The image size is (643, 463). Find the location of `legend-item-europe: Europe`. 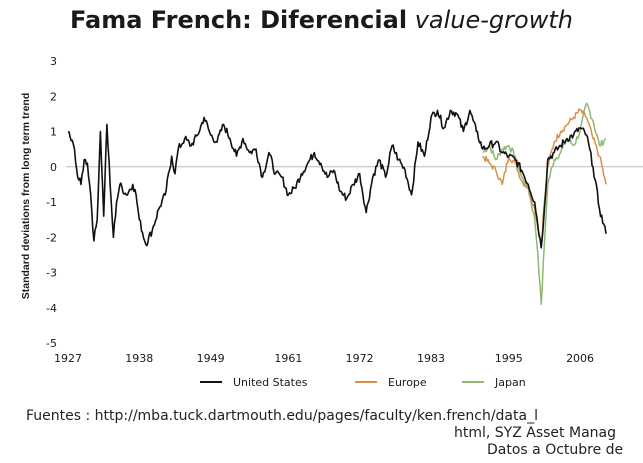

legend-item-europe: Europe is located at coordinates (391, 382).